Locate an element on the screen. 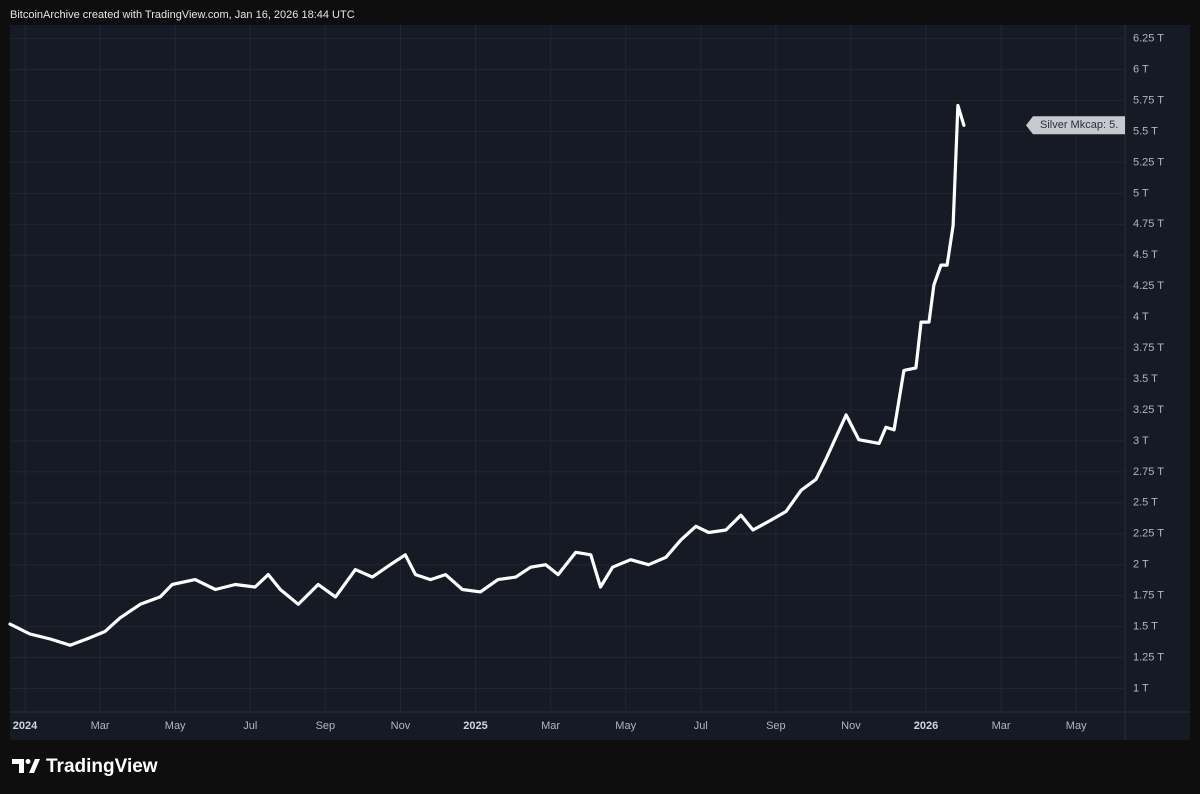  x-tick-label: 2024 is located at coordinates (25, 726).